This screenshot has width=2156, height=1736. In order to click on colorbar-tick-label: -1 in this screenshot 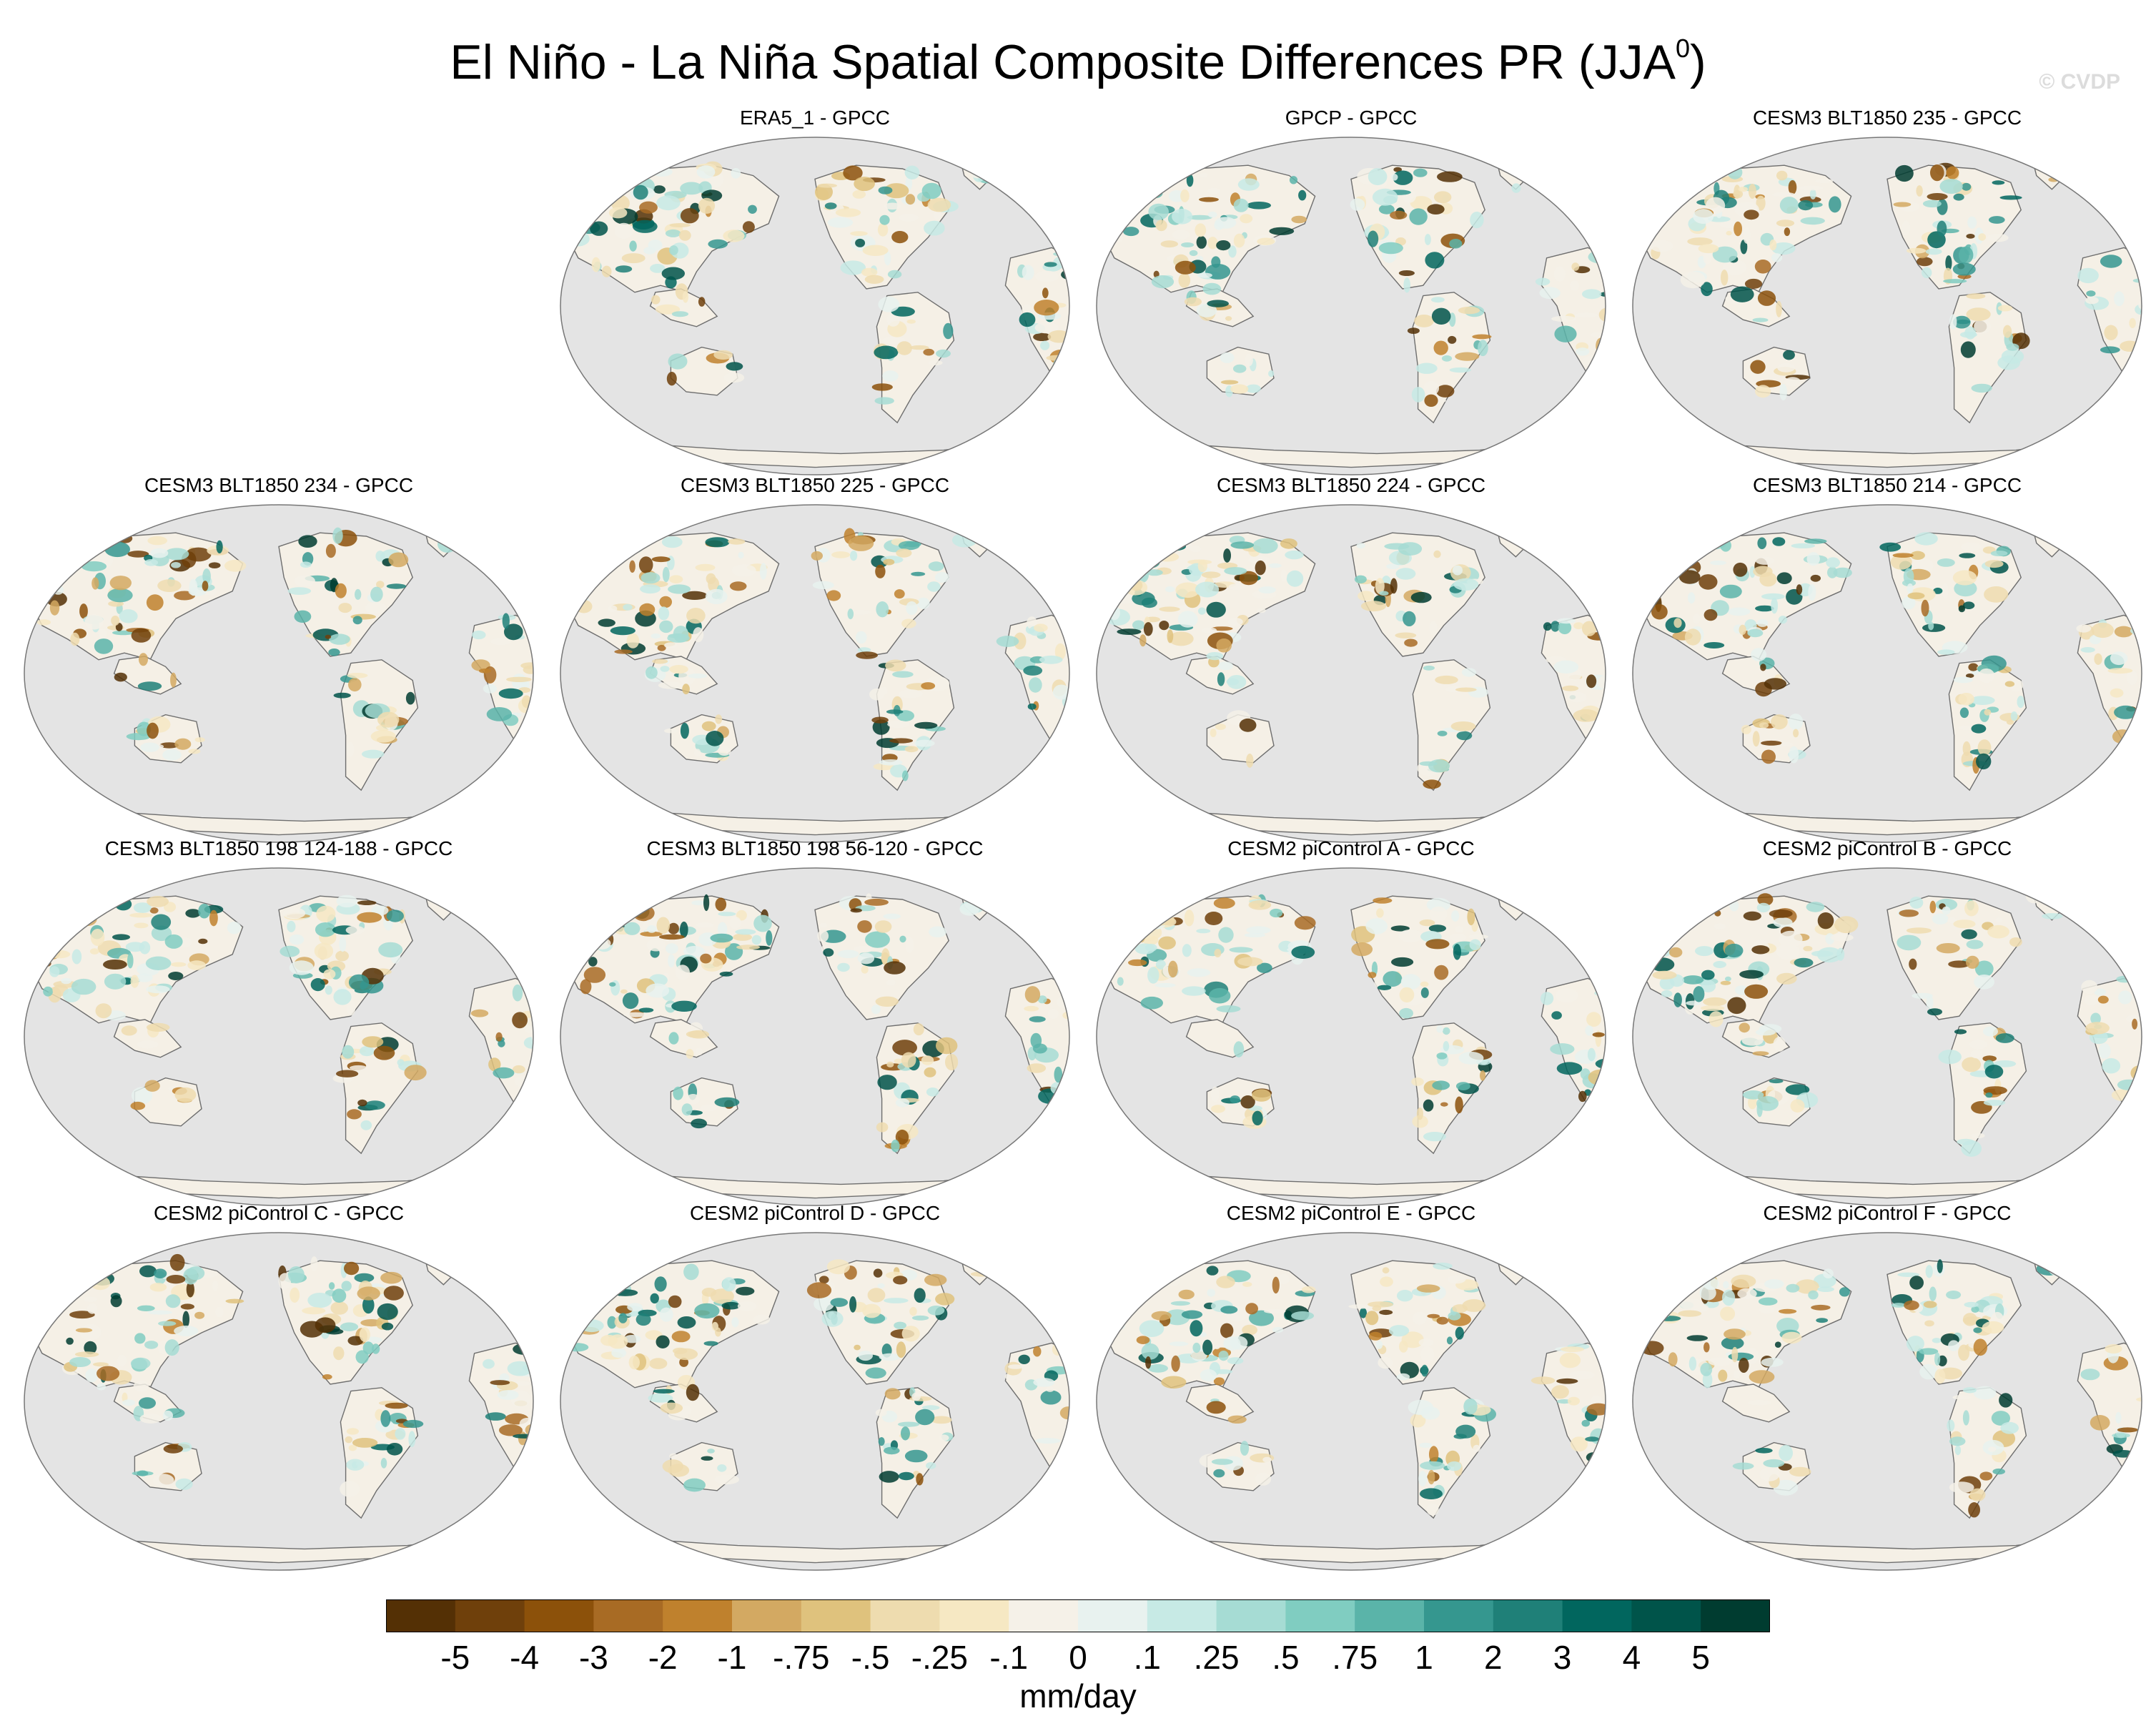, I will do `click(732, 1657)`.